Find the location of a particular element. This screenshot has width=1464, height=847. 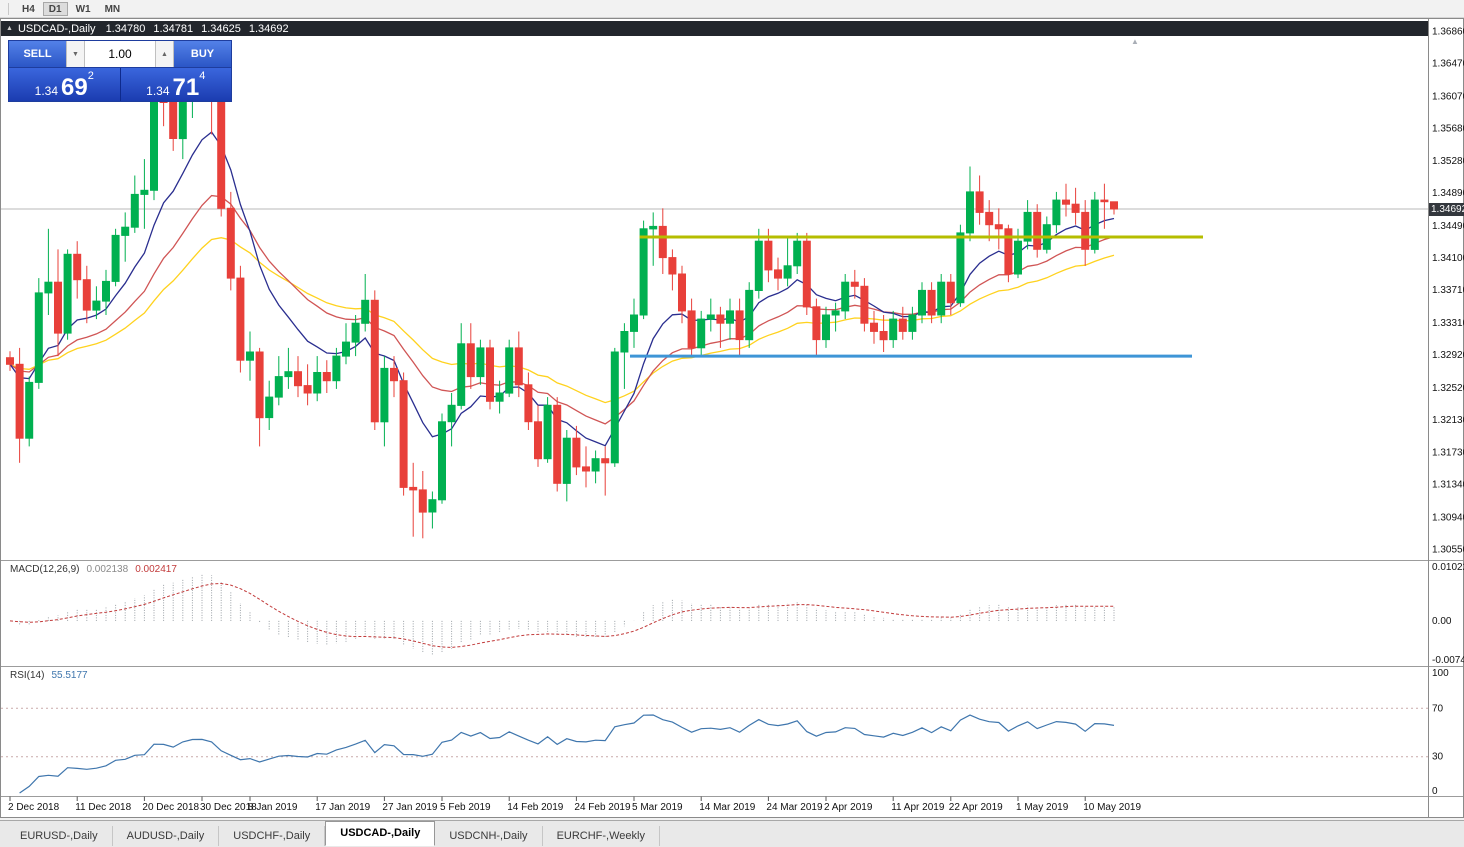

svg-text: 1.34100 is located at coordinates (1448, 258).